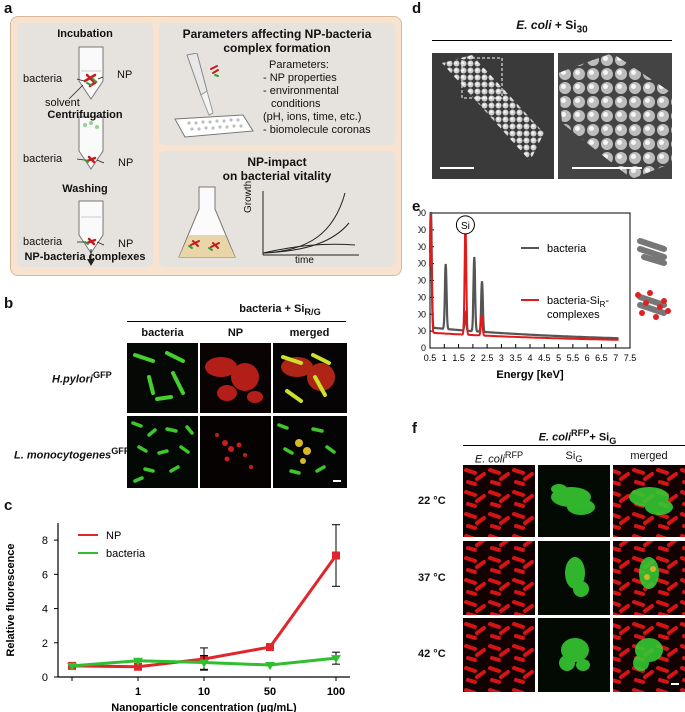 The image size is (685, 712). Describe the element at coordinates (552, 116) in the screenshot. I see `panel-d-sem-images` at that location.